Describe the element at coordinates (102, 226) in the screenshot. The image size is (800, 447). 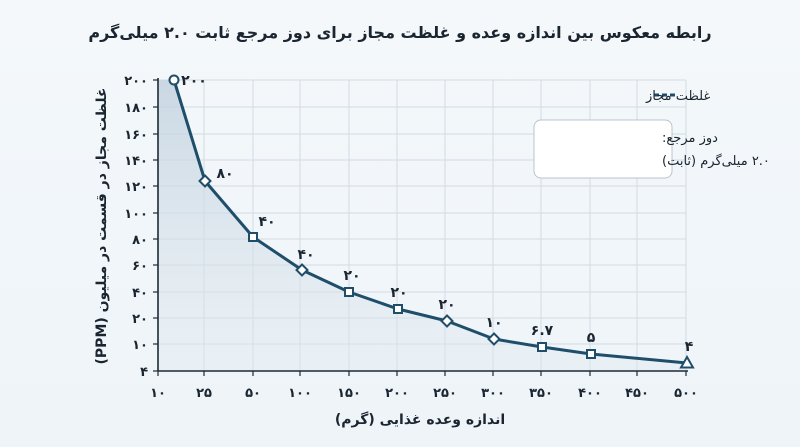
I see `y-axis-title: غلظت مجاز در قسمت در میلیون (PPM)` at that location.